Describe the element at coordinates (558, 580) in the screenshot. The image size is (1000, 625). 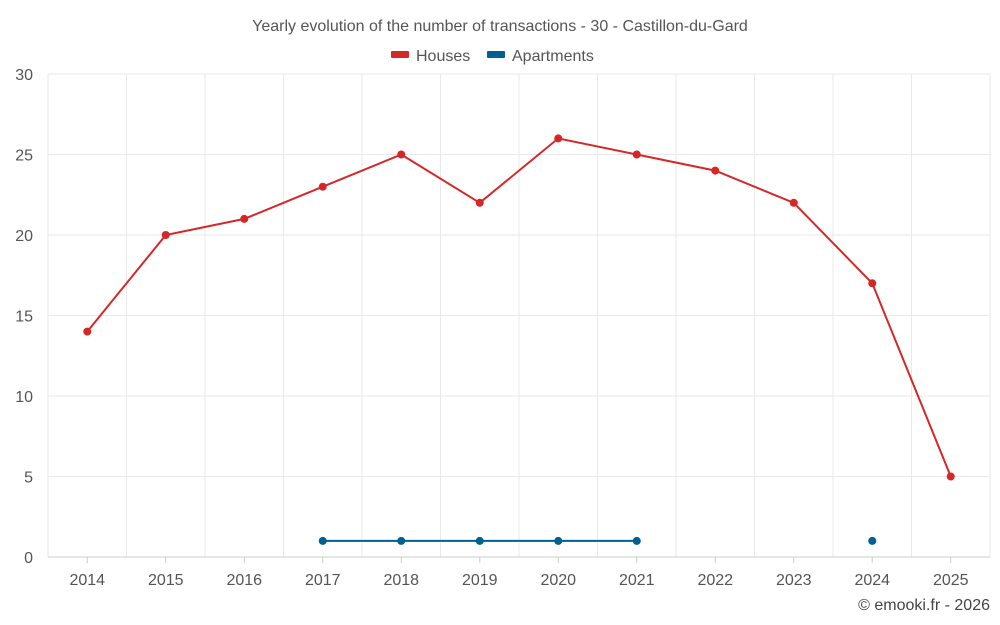
I see `x-tick-label: 2020` at that location.